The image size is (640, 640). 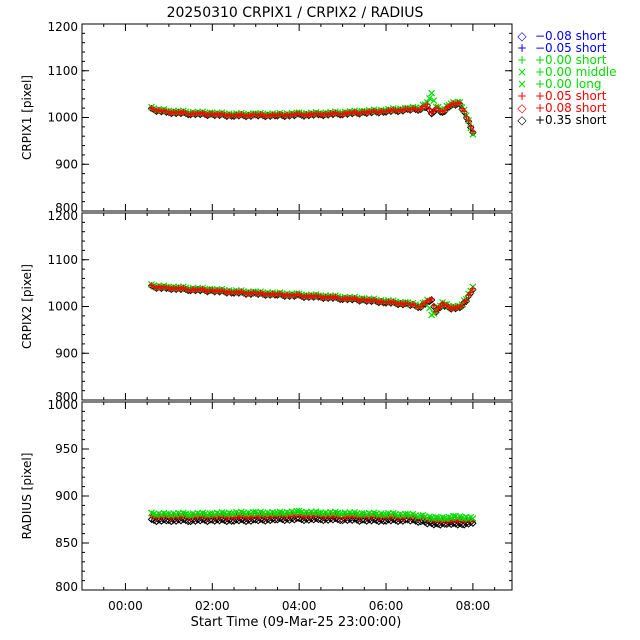 I want to click on legend-item: ◇ −0.08 short, so click(x=561, y=36).